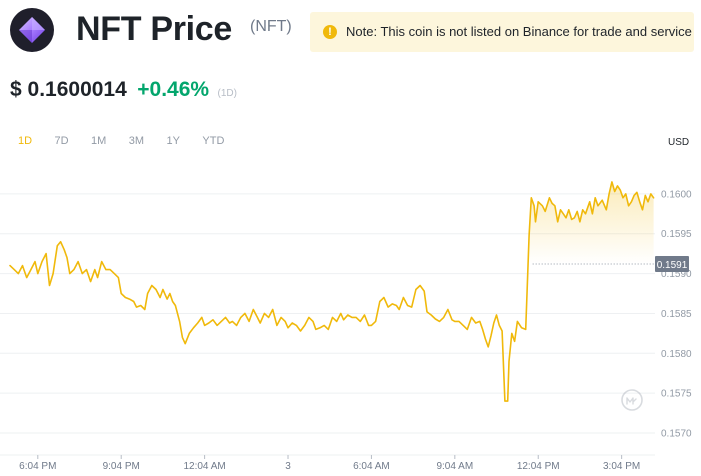 This screenshot has width=701, height=476. What do you see at coordinates (213, 141) in the screenshot?
I see `range-tab-ytd: YTD` at bounding box center [213, 141].